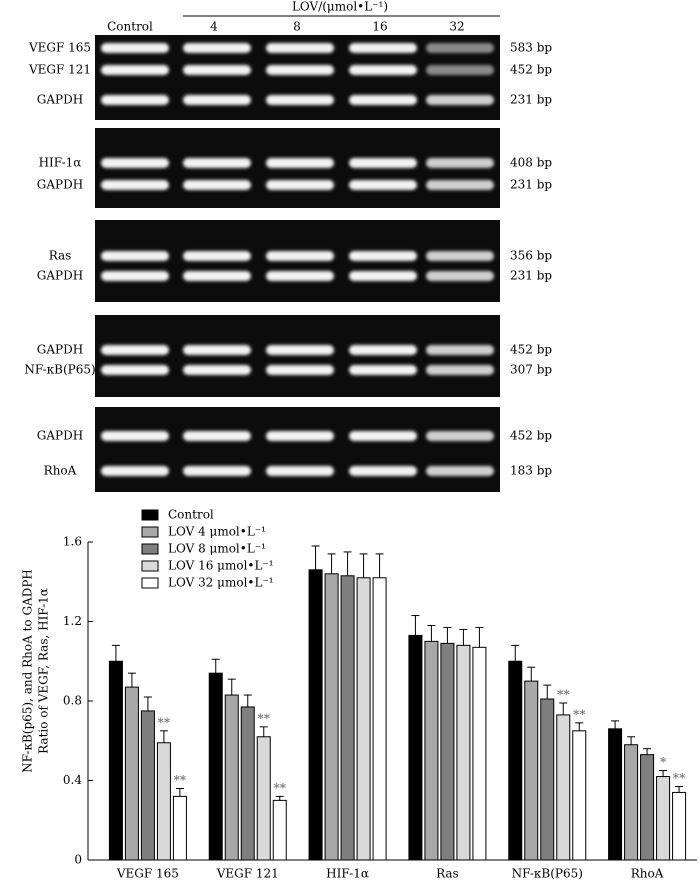 This screenshot has height=884, width=700. Describe the element at coordinates (60, 163) in the screenshot. I see `band-label: HIF-1α` at that location.